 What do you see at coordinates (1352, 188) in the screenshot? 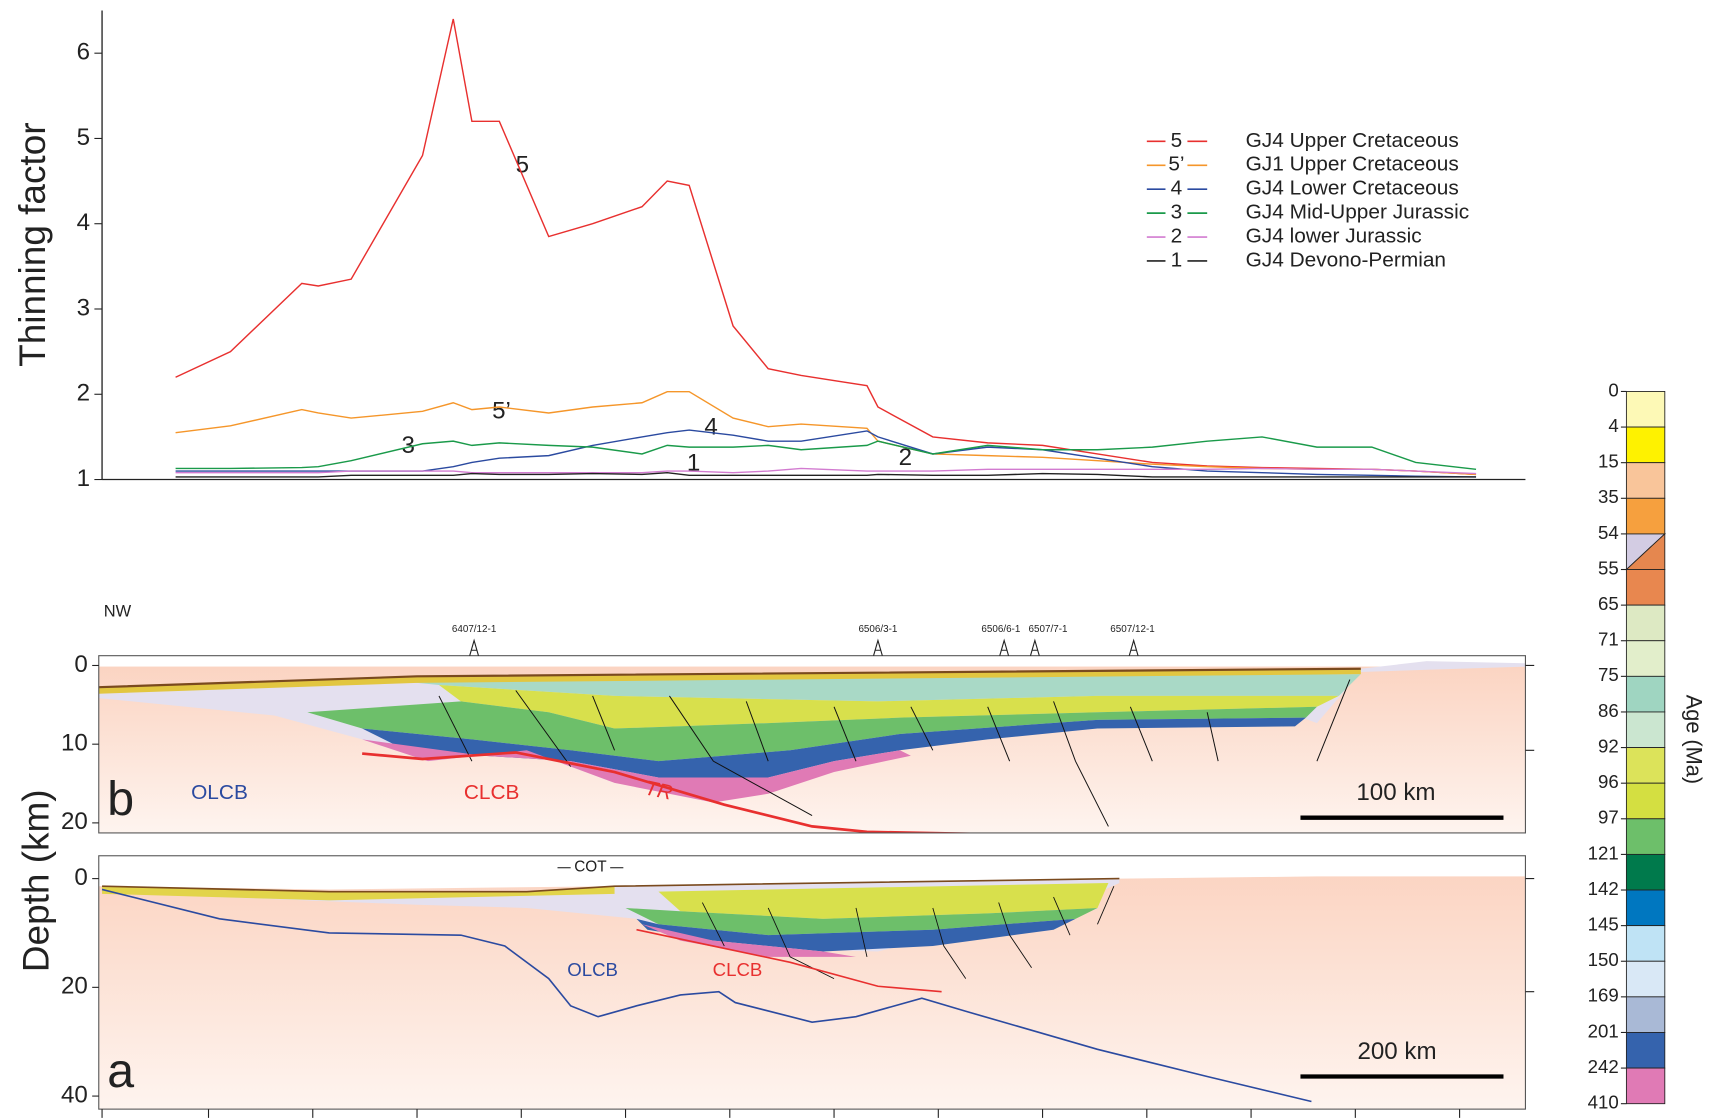
I see `legend-label: GJ4 Lower Cretaceous` at bounding box center [1352, 188].